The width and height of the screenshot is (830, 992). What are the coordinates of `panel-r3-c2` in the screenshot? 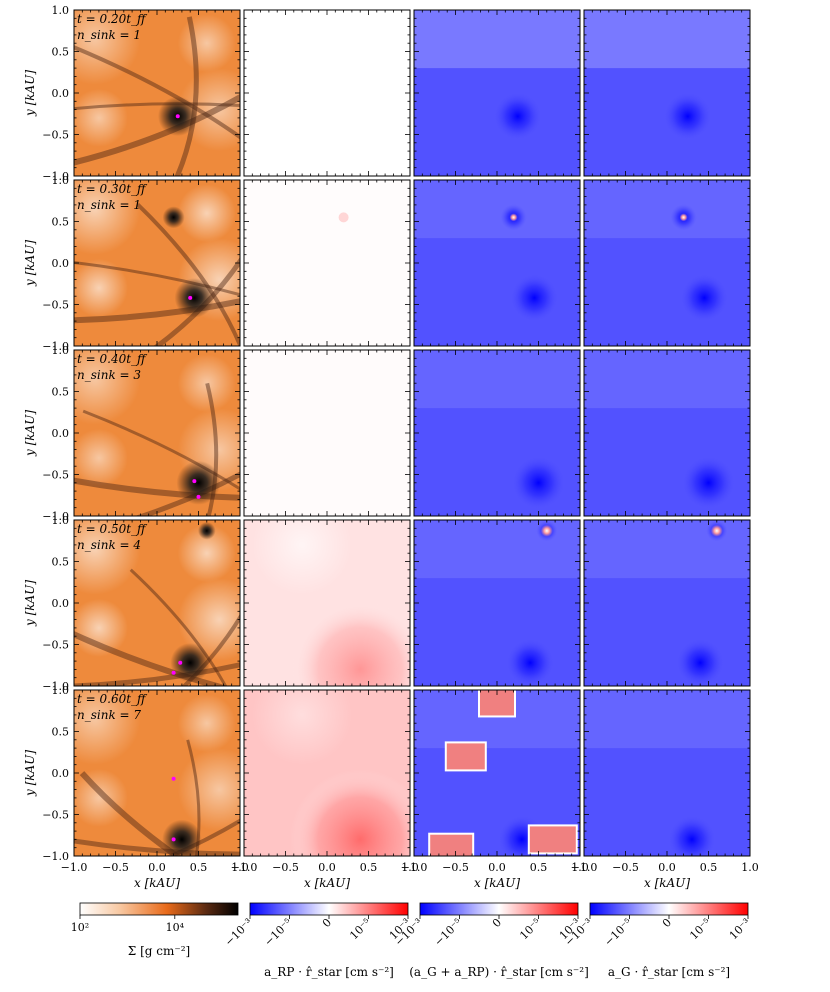 It's located at (327, 433).